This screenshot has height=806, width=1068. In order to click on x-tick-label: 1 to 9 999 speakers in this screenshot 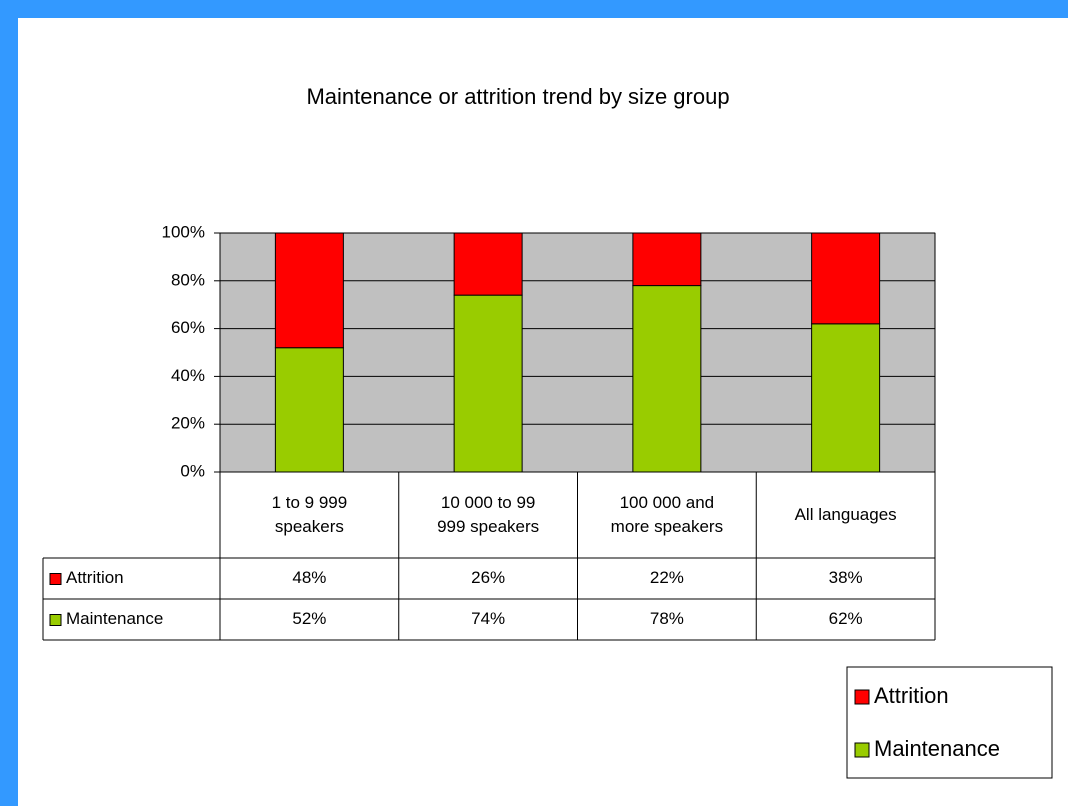, I will do `click(309, 514)`.